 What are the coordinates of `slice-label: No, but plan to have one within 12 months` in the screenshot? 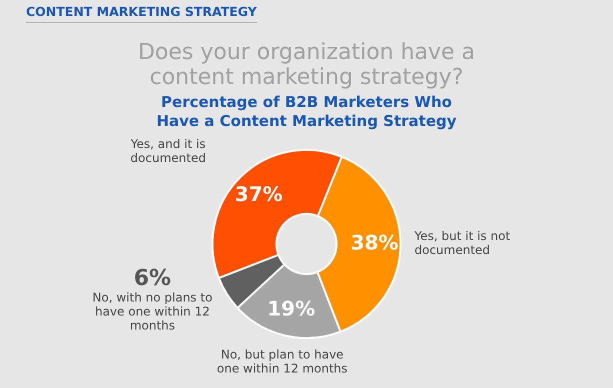 It's located at (282, 361).